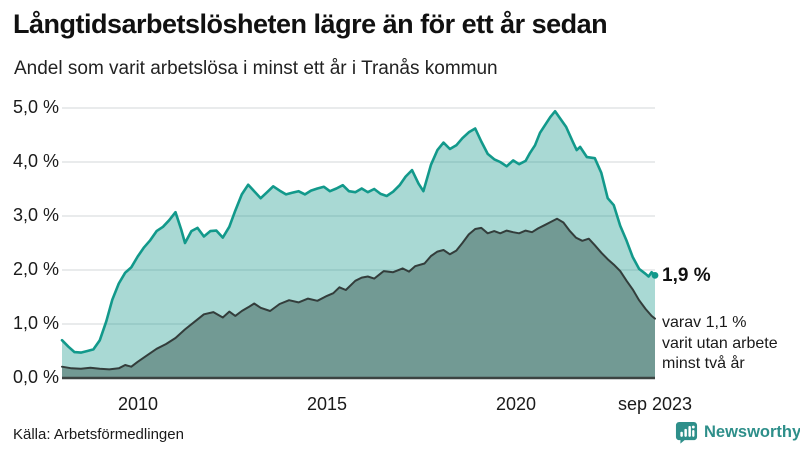 The image size is (800, 450). Describe the element at coordinates (36, 377) in the screenshot. I see `y-tick-label: 0,0 %` at that location.